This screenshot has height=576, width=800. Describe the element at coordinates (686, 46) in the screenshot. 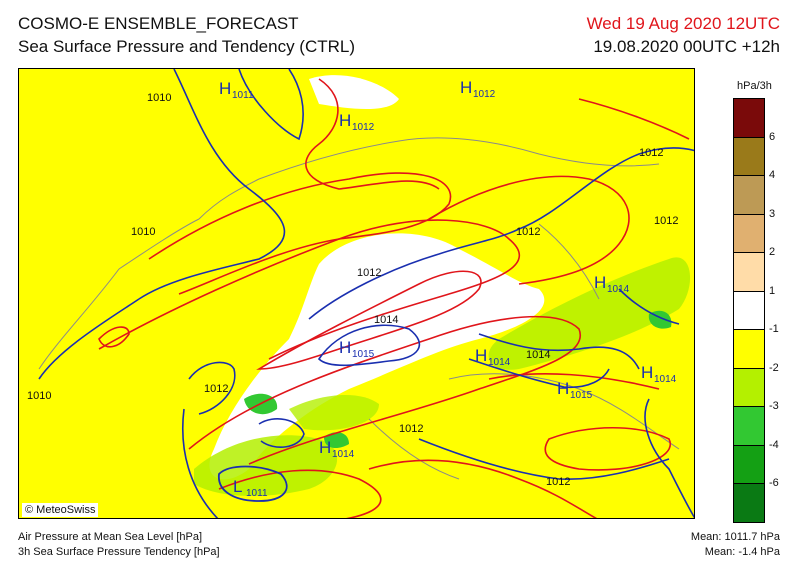

I see `run-time: 19.08.2020 00UTC +12h` at that location.